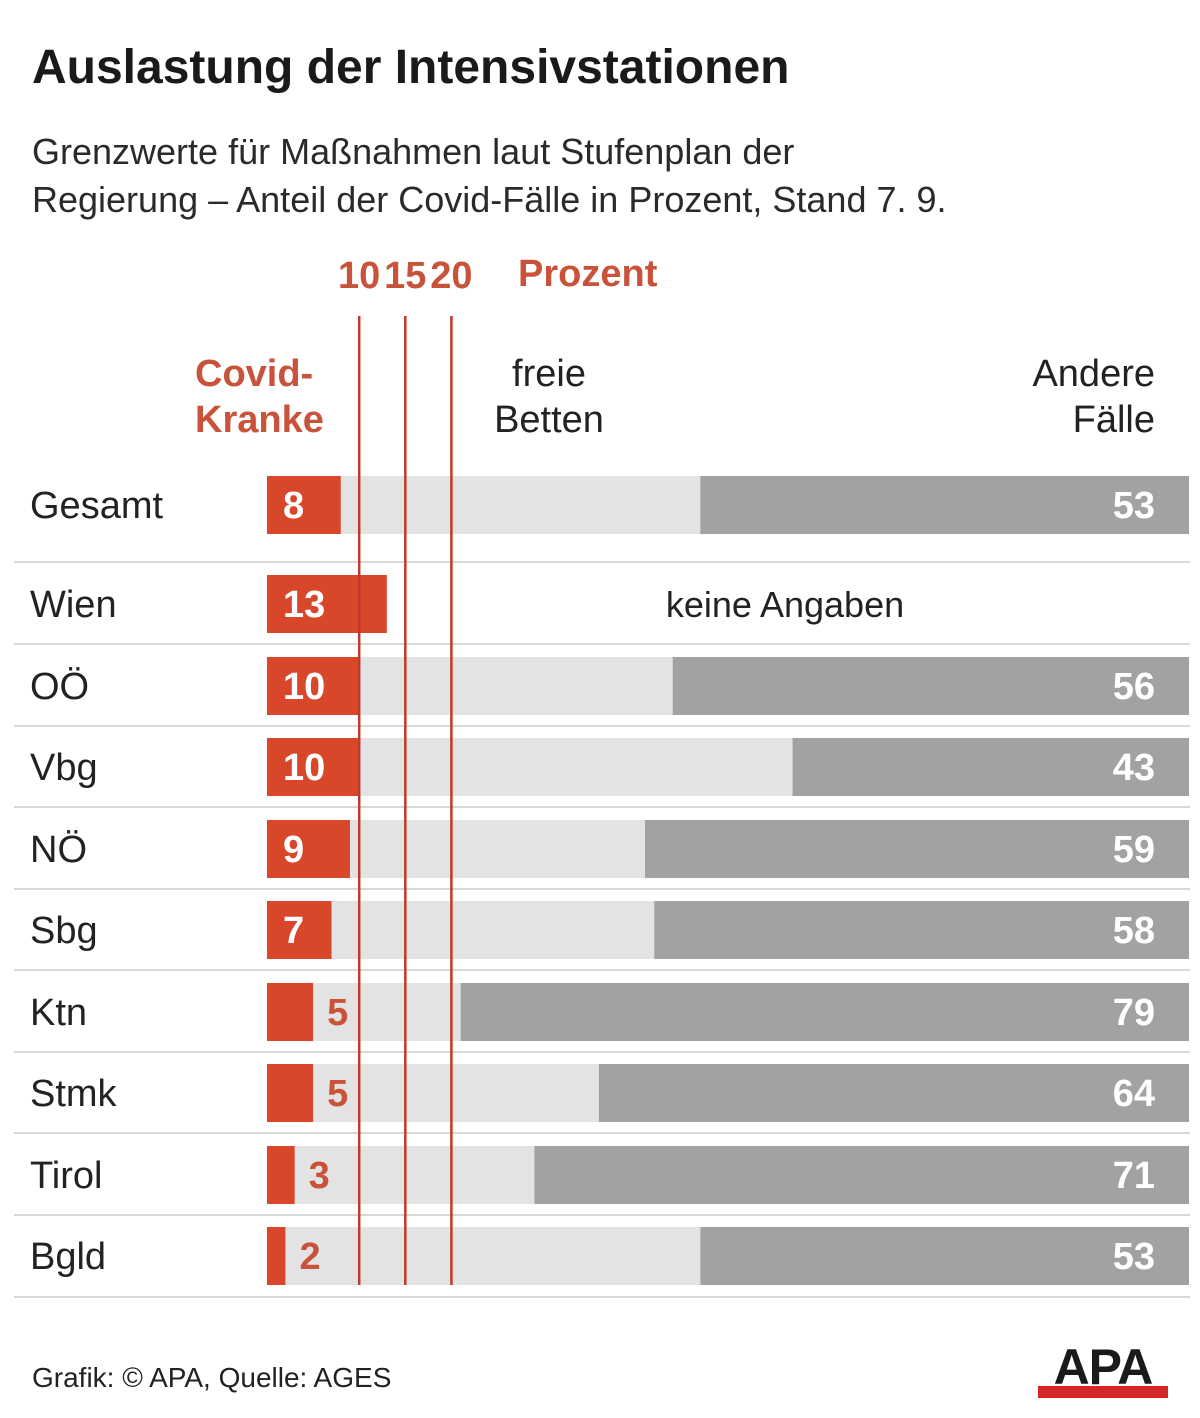 The image size is (1200, 1418). Describe the element at coordinates (405, 276) in the screenshot. I see `threshold-label-15: 15` at that location.